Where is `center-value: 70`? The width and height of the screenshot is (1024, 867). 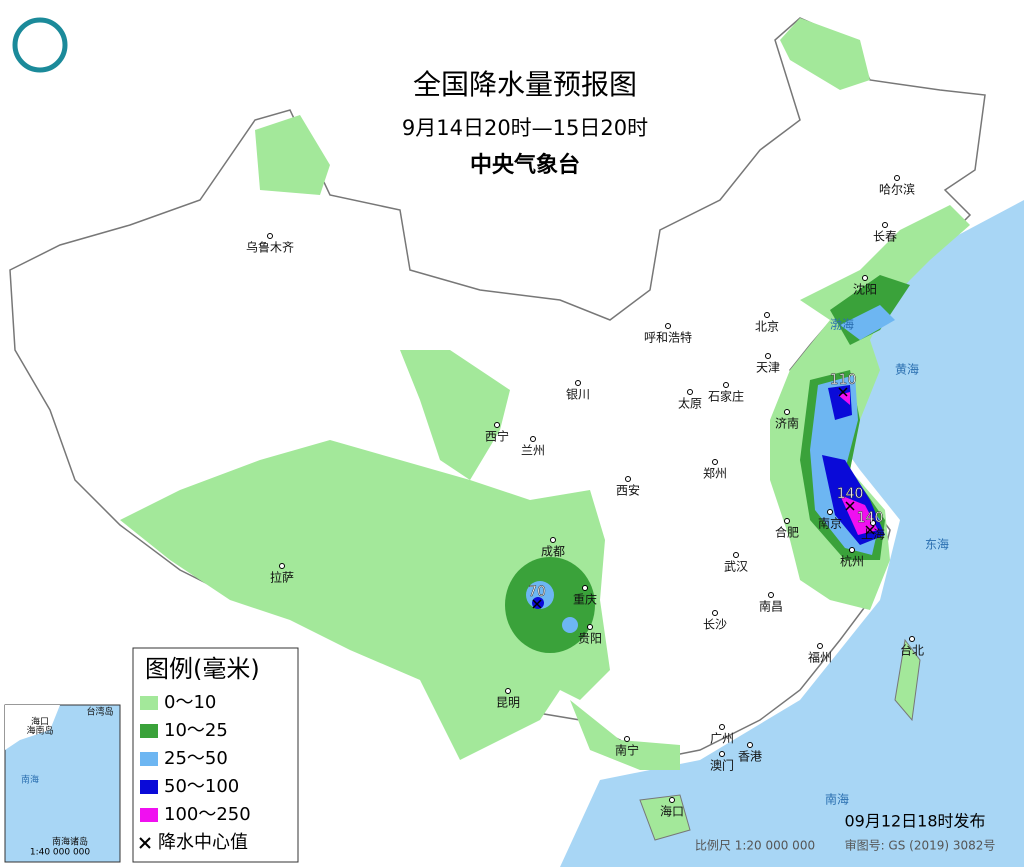
center-value: 70 is located at coordinates (537, 592).